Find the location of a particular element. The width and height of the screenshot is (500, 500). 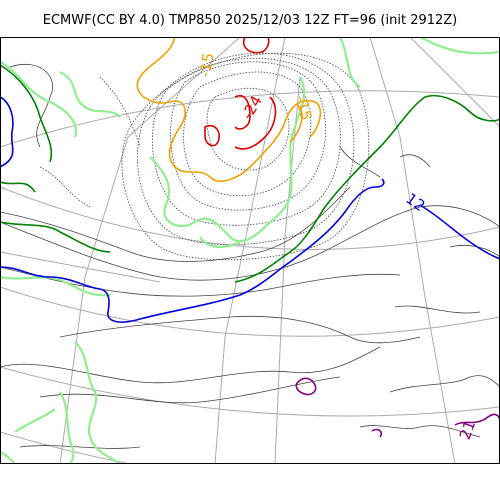

label-minus15-b: -15 is located at coordinates (304, 108).